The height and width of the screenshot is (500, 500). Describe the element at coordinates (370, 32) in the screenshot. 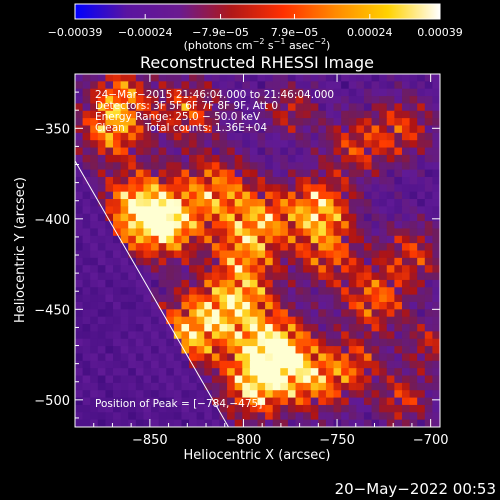

I see `colorbar-tick-label: 0.00024` at that location.